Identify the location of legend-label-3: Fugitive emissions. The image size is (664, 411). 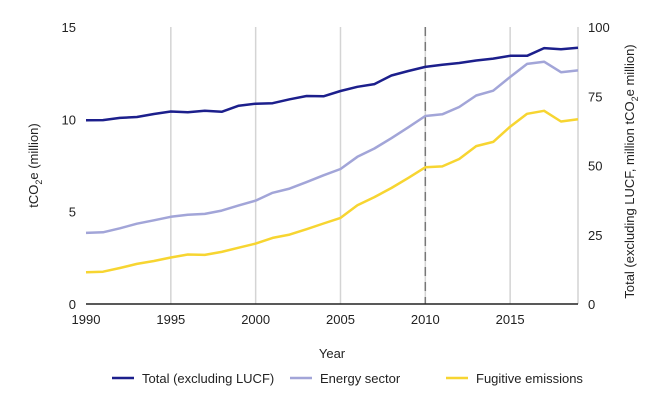
(529, 378).